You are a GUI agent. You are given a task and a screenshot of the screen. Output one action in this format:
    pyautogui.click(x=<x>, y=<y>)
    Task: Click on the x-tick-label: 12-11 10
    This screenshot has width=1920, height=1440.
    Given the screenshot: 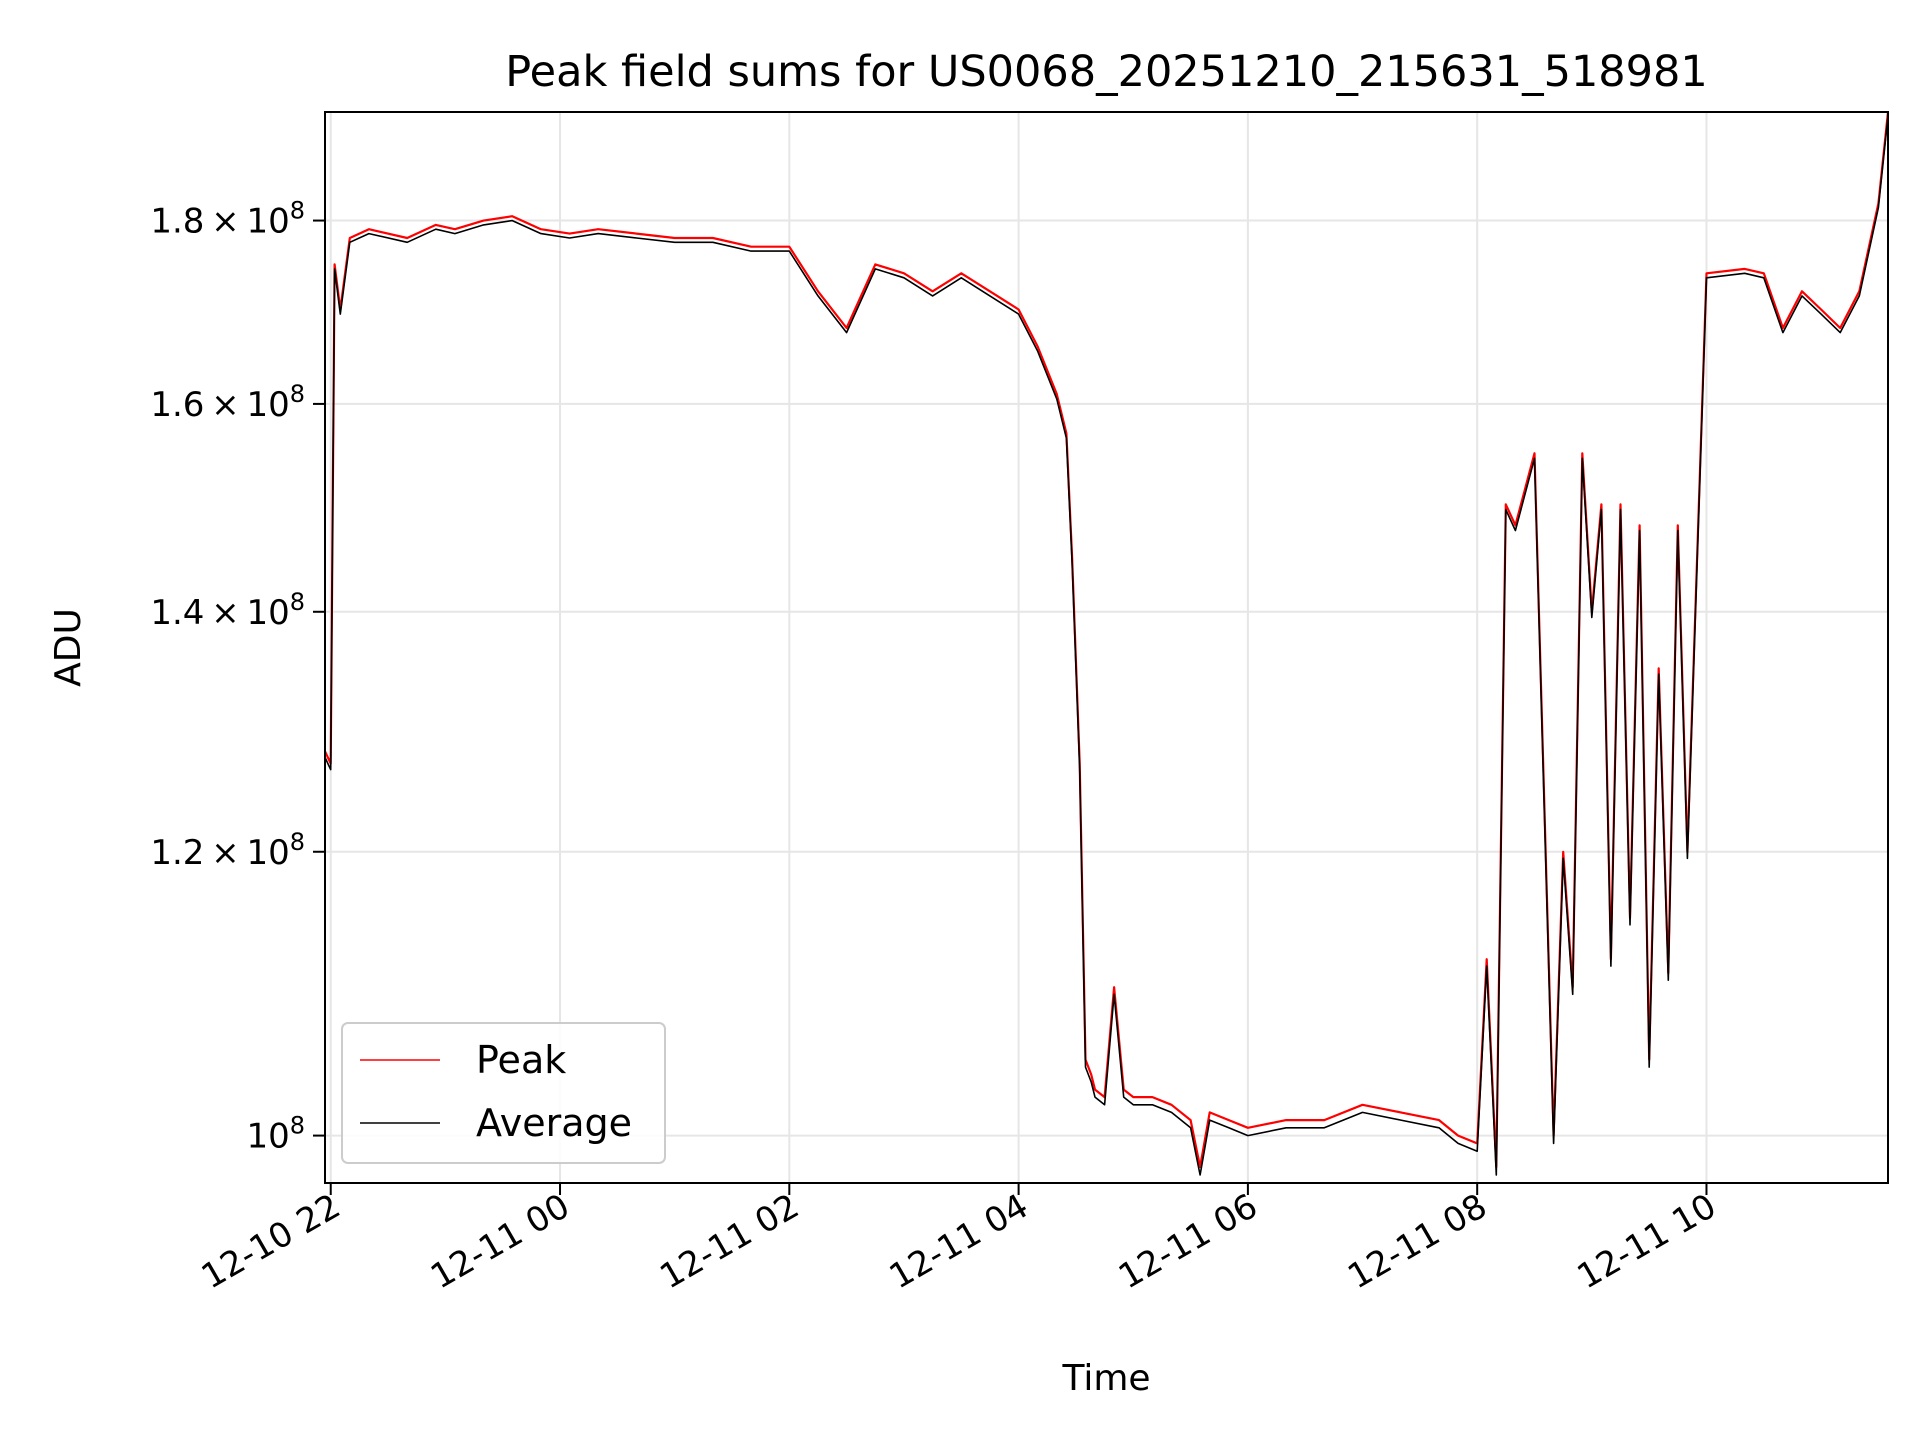 What is the action you would take?
    pyautogui.click(x=1647, y=1241)
    